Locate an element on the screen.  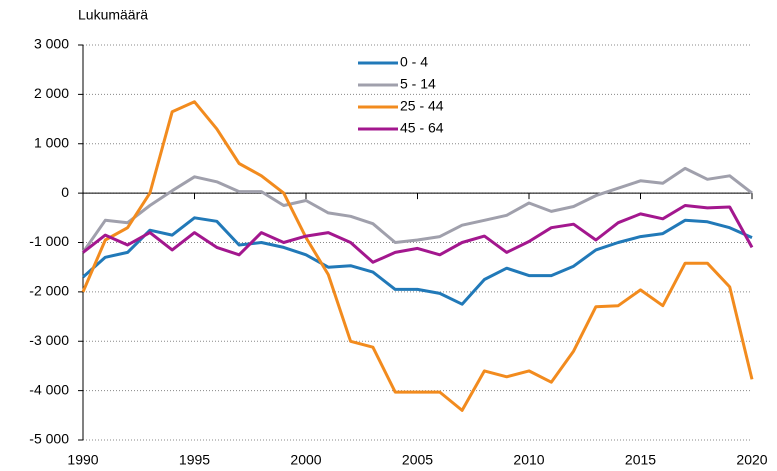
y-tick-label: -5 000 is located at coordinates (49, 439).